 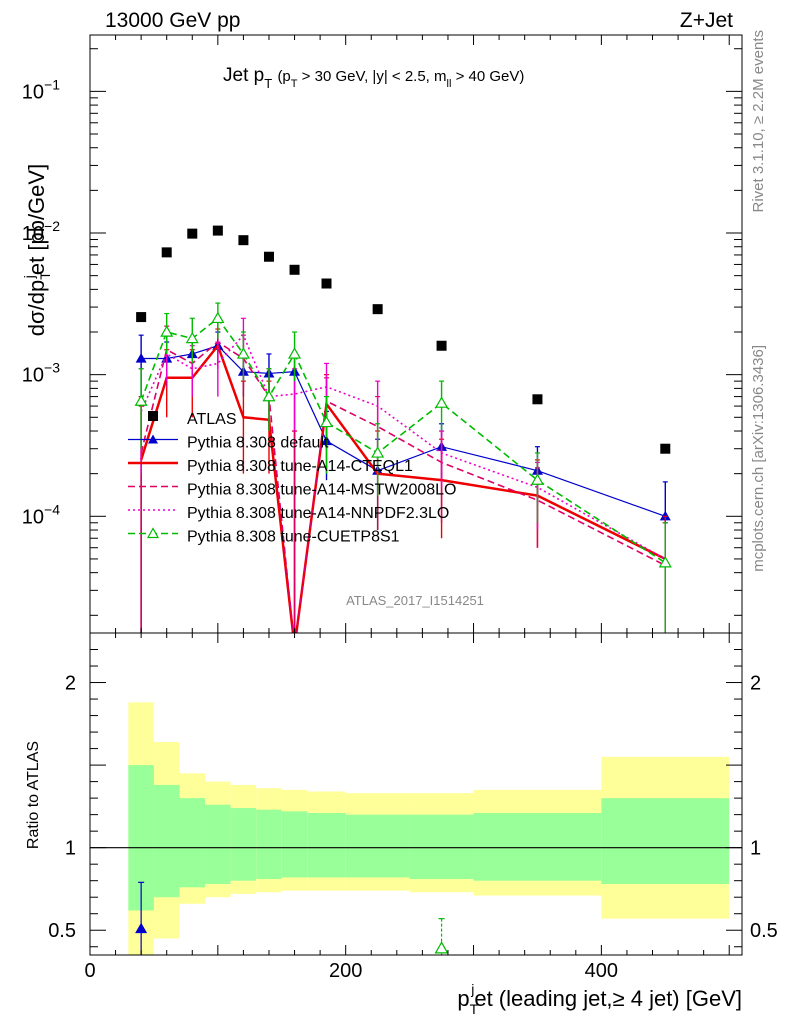 I want to click on legend-label-mstw: Pythia 8.308 tune-A14-MSTW2008LO, so click(x=321, y=490).